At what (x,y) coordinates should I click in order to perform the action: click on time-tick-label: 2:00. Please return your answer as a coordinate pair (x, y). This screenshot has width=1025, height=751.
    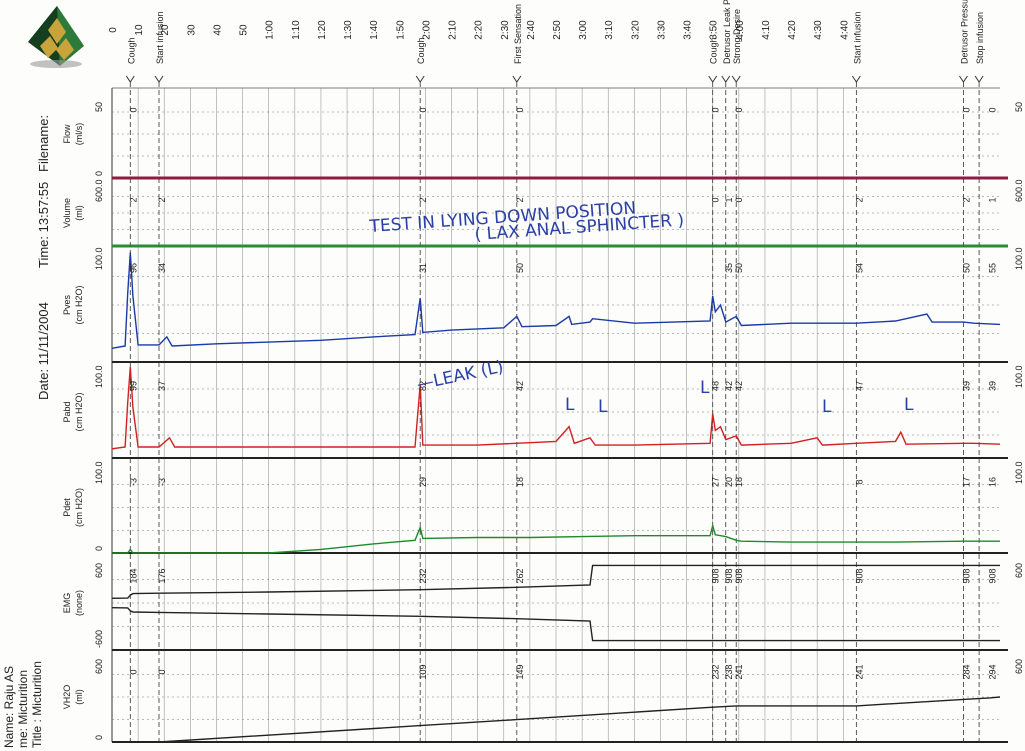
    Looking at the image, I should click on (426, 30).